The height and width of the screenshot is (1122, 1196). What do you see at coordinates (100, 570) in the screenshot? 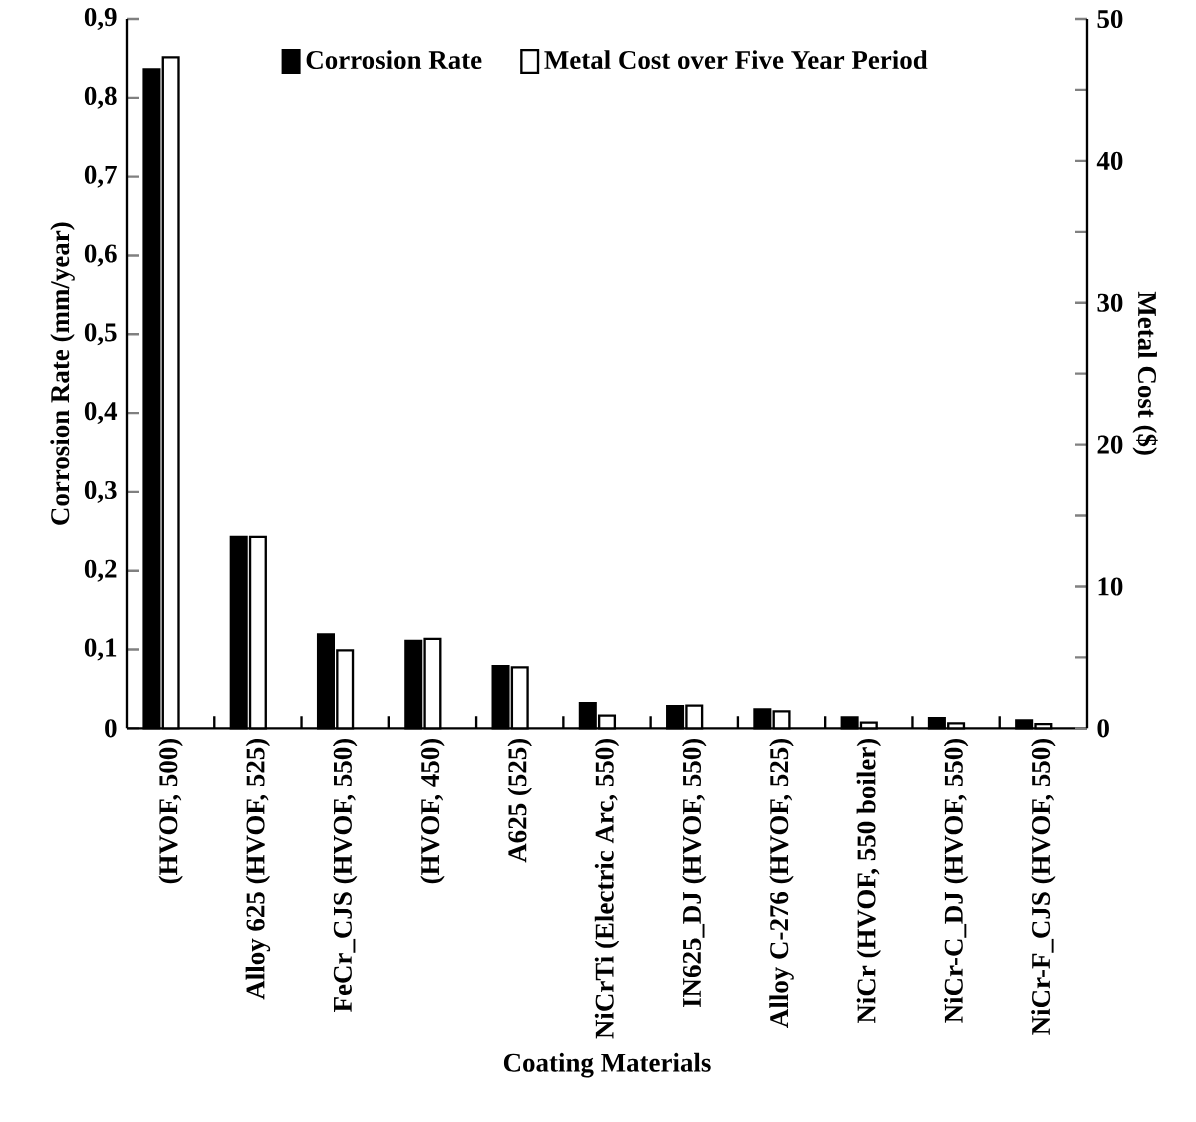
I see `y-tick-label: 0,2` at bounding box center [100, 570].